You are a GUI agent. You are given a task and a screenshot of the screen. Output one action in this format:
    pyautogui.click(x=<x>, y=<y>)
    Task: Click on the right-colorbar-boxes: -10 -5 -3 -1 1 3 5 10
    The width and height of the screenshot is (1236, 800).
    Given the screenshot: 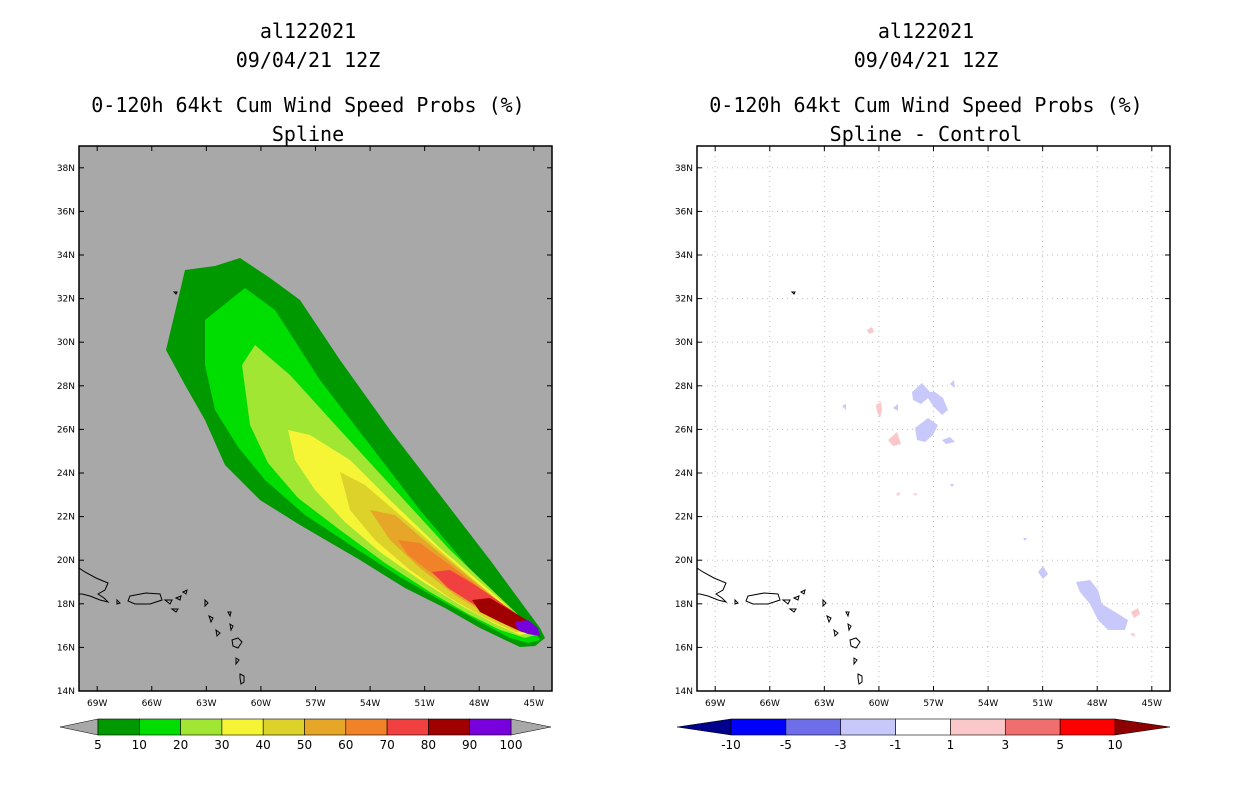 What is the action you would take?
    pyautogui.click(x=923, y=735)
    